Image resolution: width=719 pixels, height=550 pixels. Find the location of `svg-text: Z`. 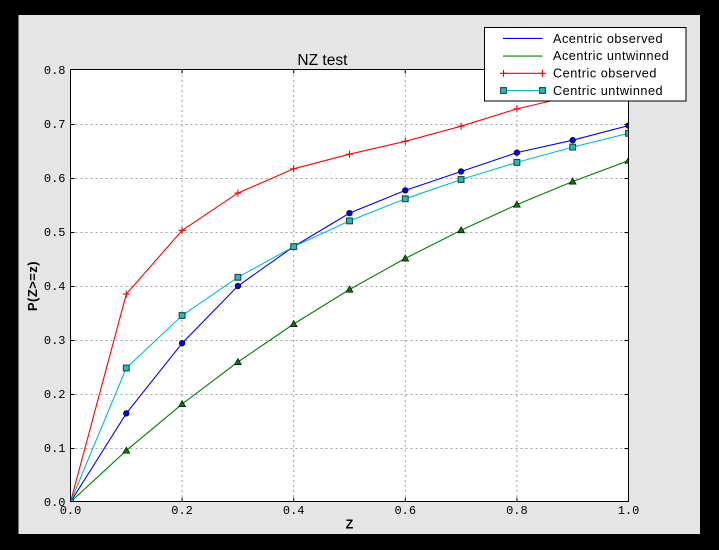

svg-text: Z is located at coordinates (350, 525).